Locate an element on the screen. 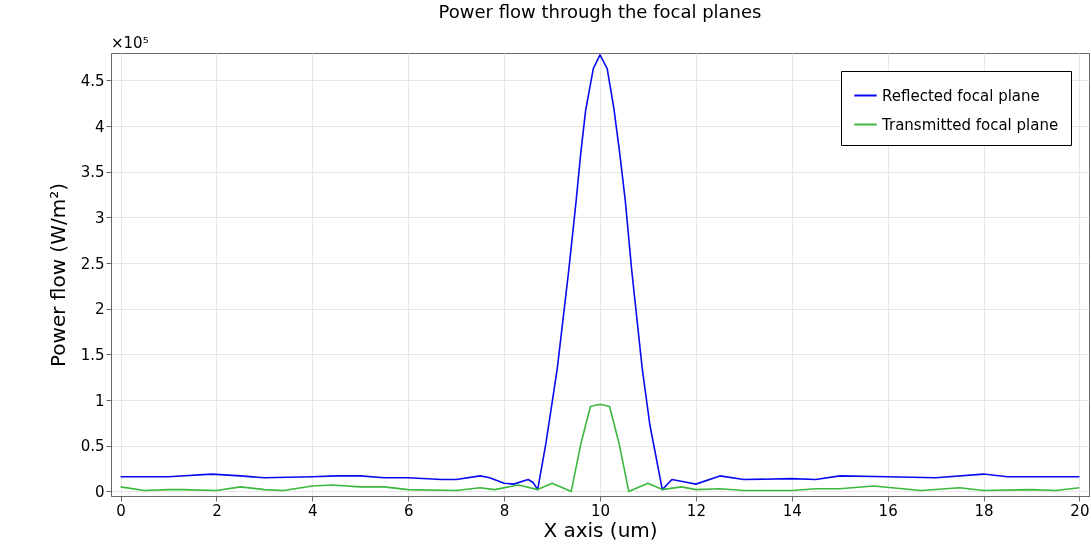  x-tick-label: 10 is located at coordinates (600, 510).